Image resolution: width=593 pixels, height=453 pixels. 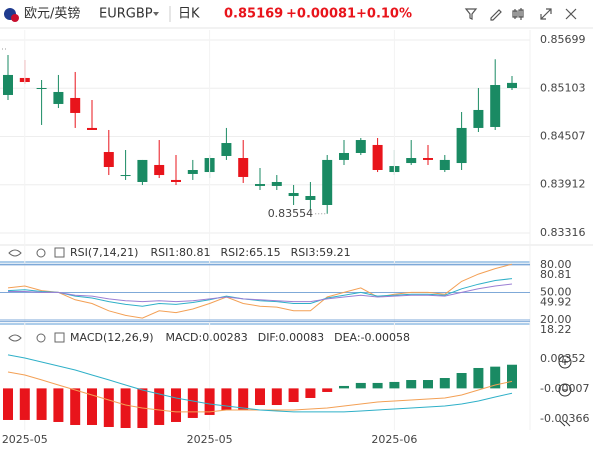 What do you see at coordinates (126, 14) in the screenshot?
I see `symbol: EURGBP` at bounding box center [126, 14].